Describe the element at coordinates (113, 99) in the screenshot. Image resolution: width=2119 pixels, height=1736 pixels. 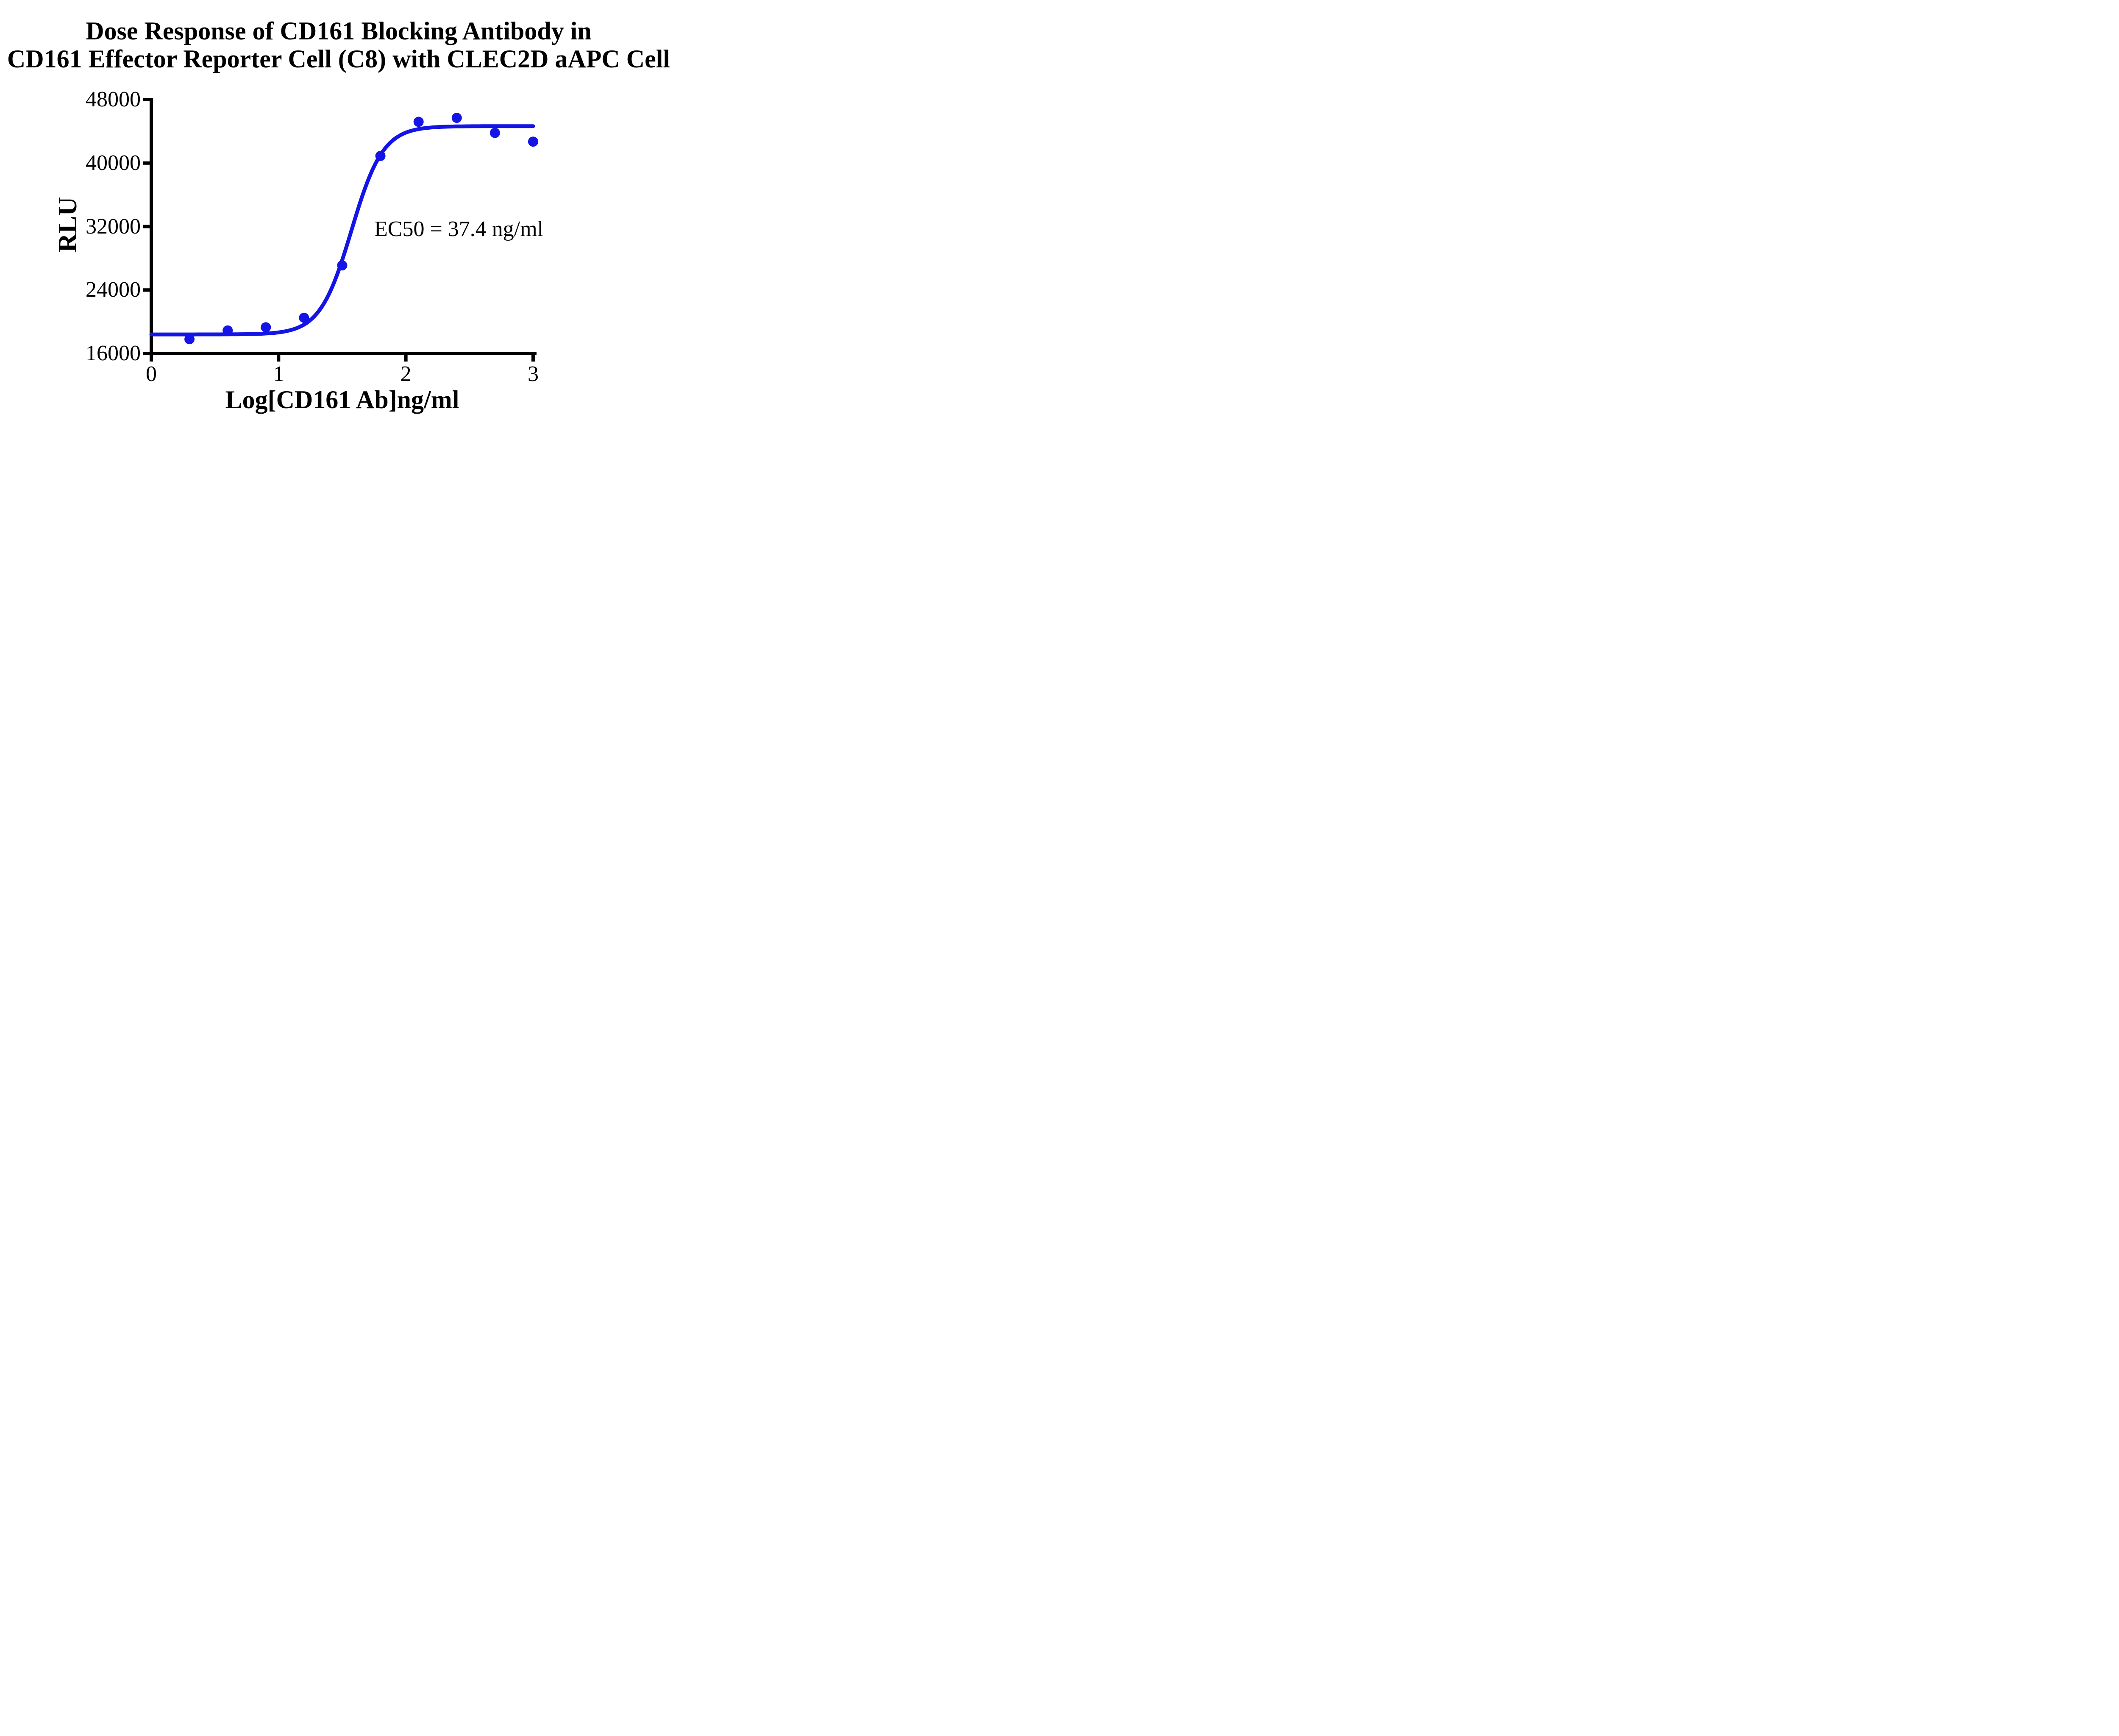
I see `y-tick-label: 48000` at that location.